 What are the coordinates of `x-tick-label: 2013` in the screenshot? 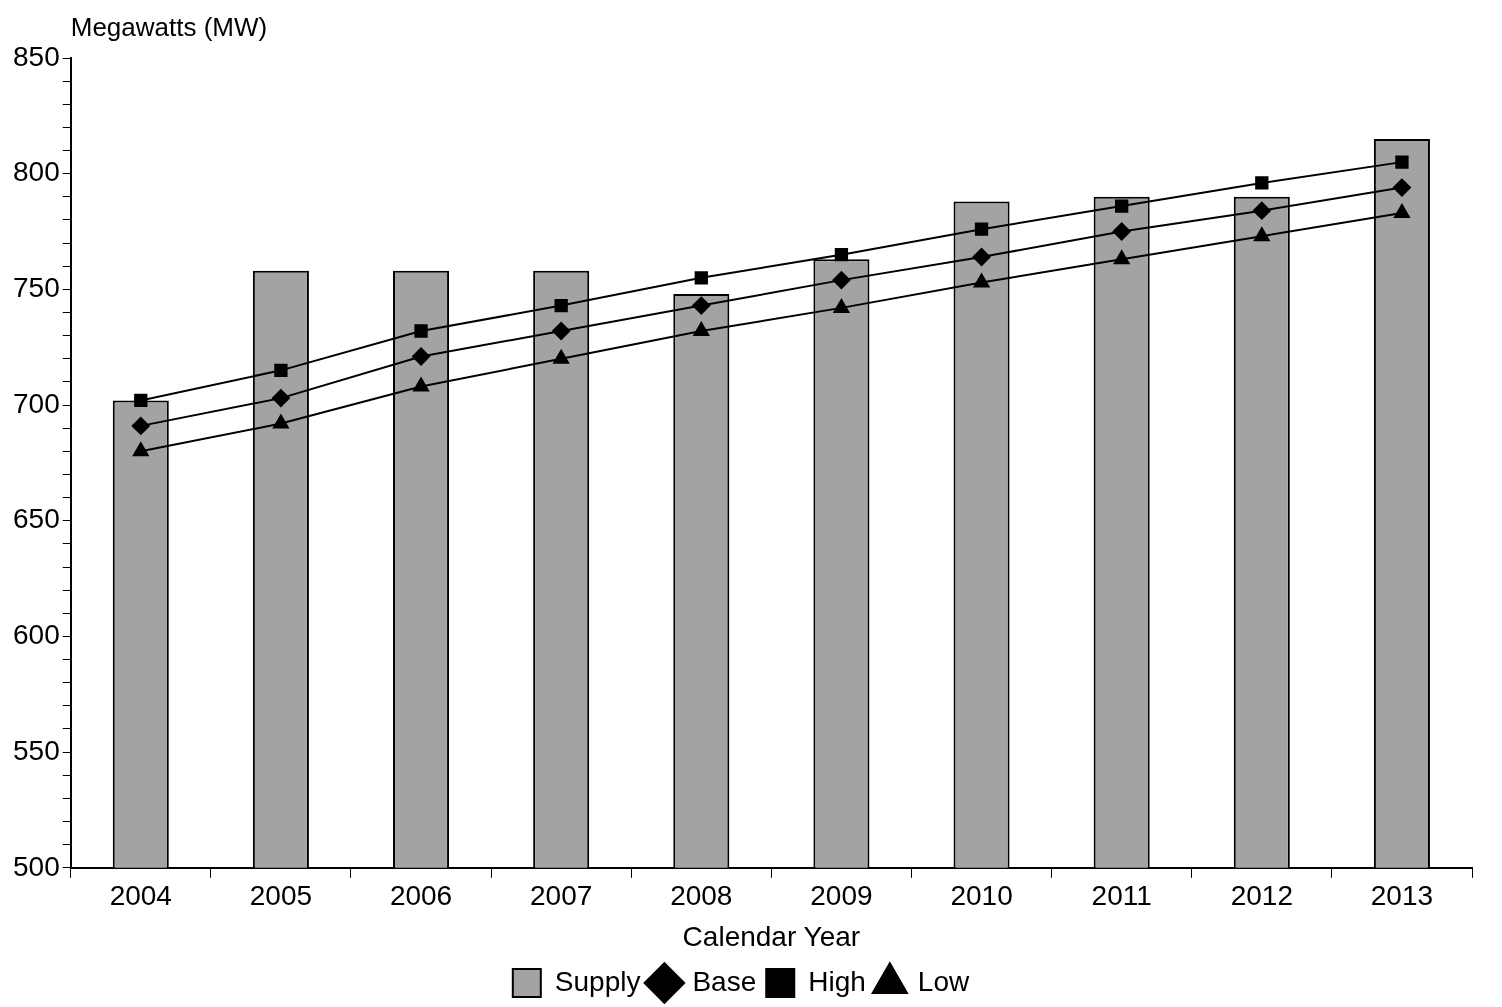 It's located at (1402, 896).